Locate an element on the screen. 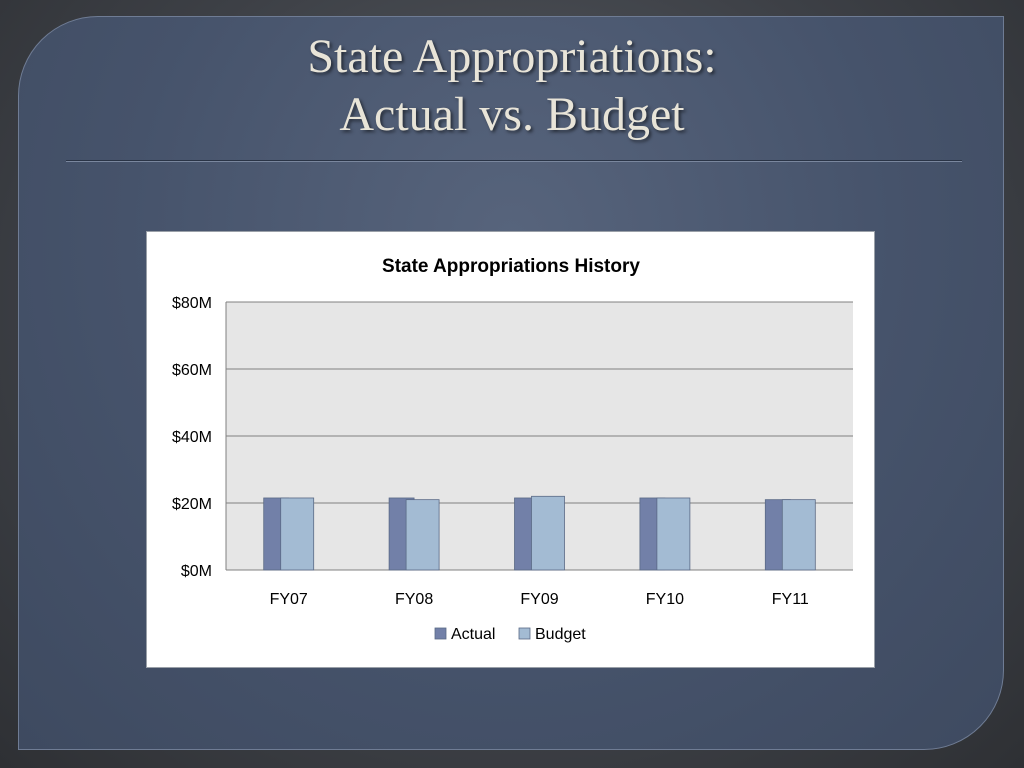  y-tick-label: $0M is located at coordinates (196, 571).